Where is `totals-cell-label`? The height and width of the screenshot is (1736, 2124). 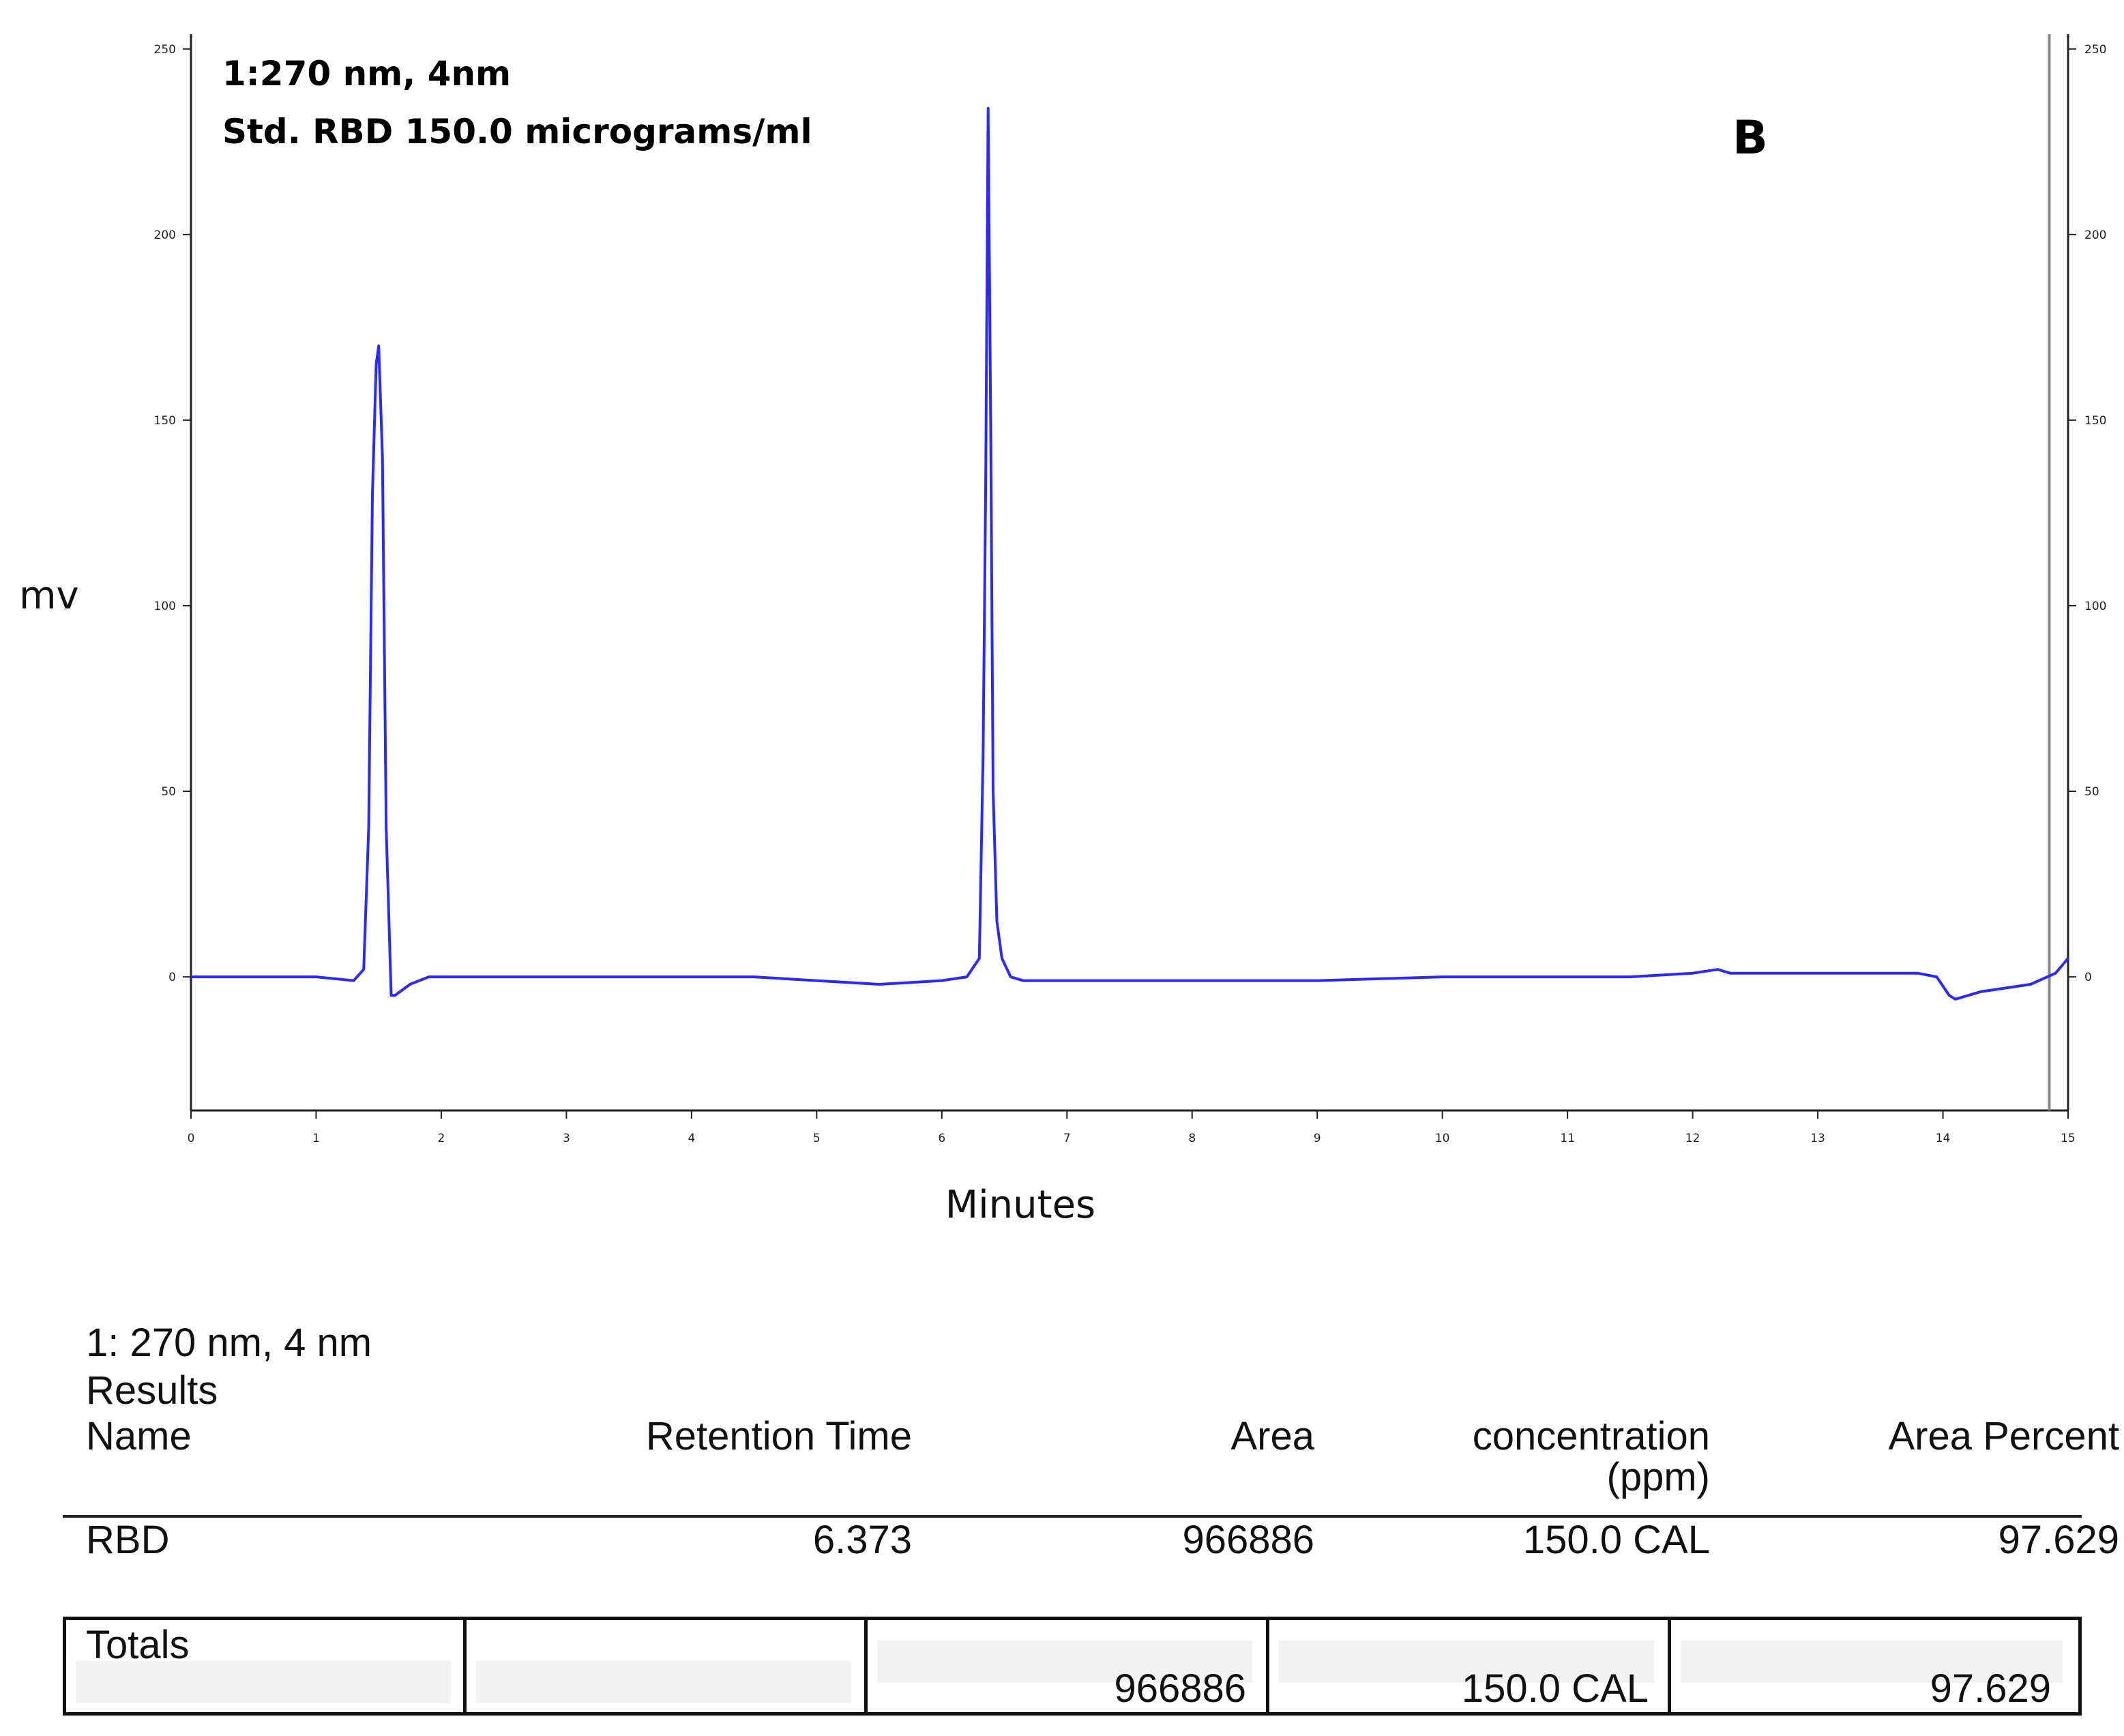
totals-cell-label is located at coordinates (265, 1667).